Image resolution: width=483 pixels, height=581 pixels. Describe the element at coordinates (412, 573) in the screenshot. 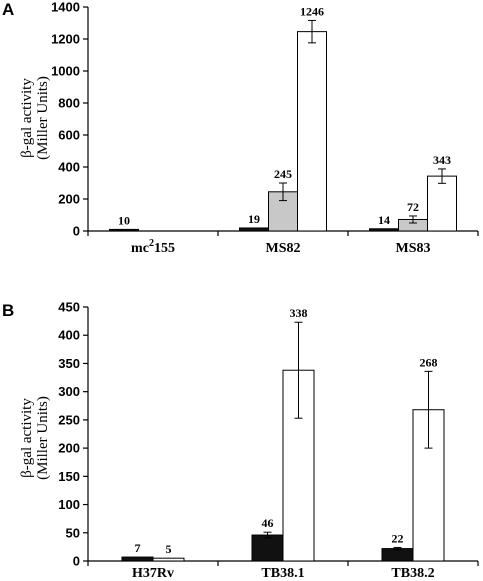

I see `panel-b-category-label: TB38.2` at that location.